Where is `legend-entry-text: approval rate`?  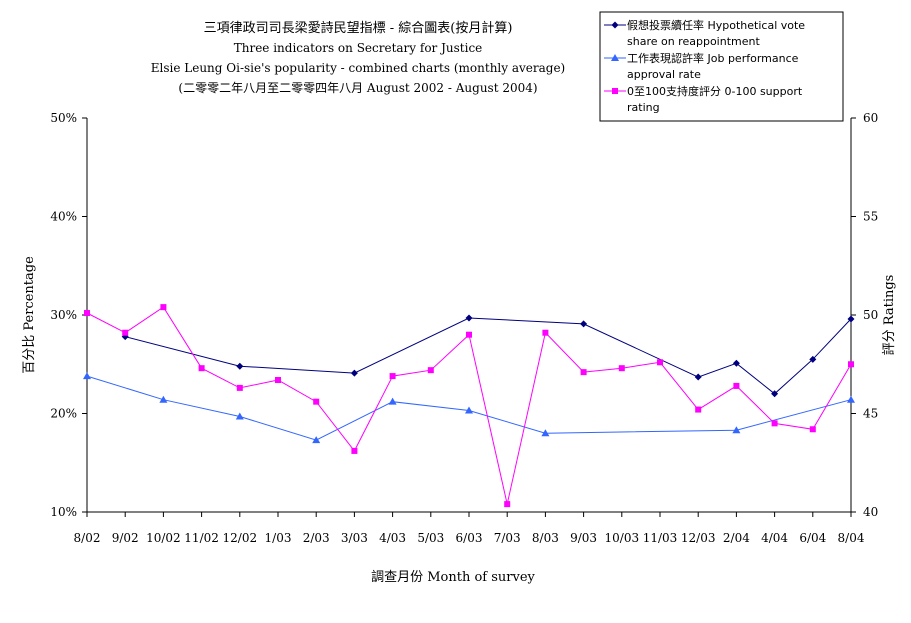 legend-entry-text: approval rate is located at coordinates (664, 74).